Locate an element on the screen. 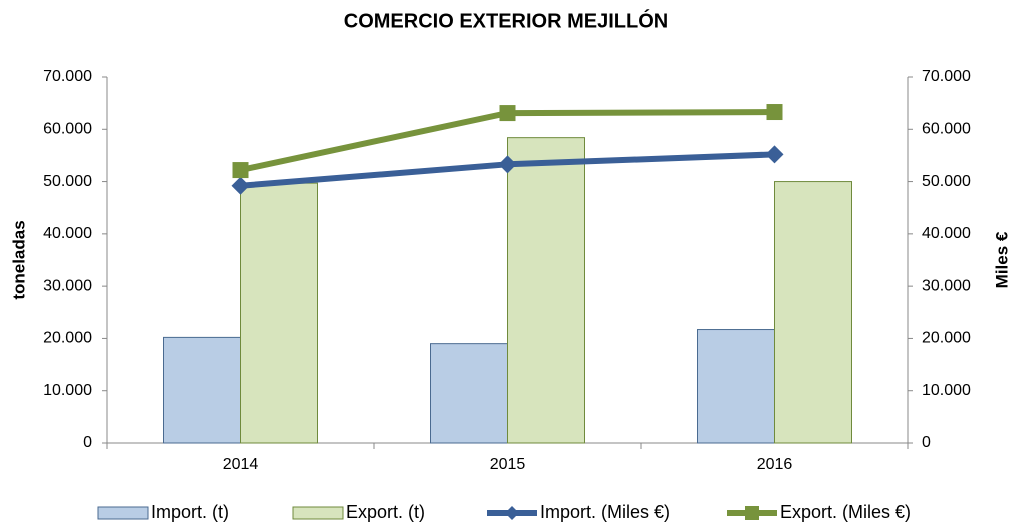 The width and height of the screenshot is (1013, 526). y2-tick-label: 70.000 is located at coordinates (946, 76).